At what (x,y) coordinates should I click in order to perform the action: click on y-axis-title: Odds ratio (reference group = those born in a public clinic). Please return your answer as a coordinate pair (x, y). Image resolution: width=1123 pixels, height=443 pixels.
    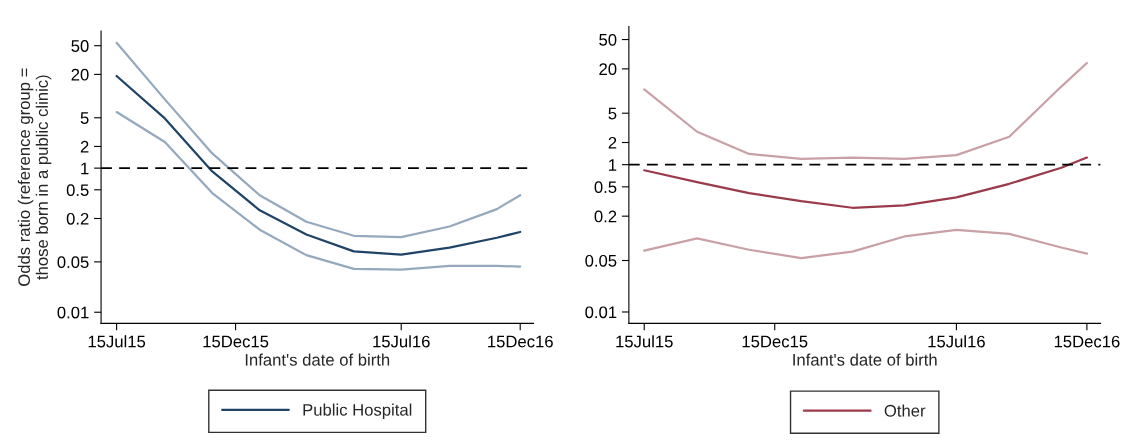
    Looking at the image, I should click on (34, 177).